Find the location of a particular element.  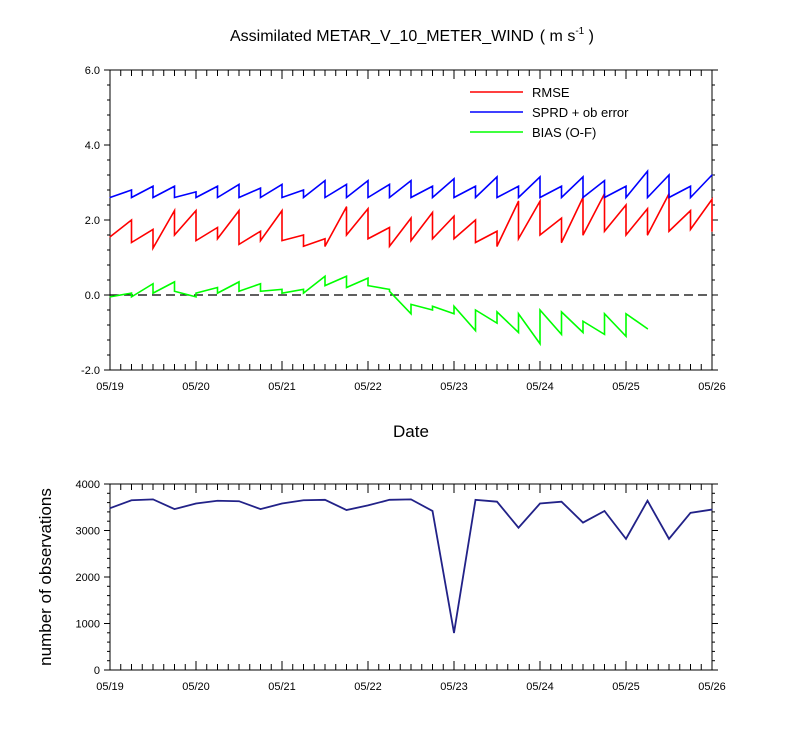

legend-label-bias: BIAS (O-F) is located at coordinates (564, 132).